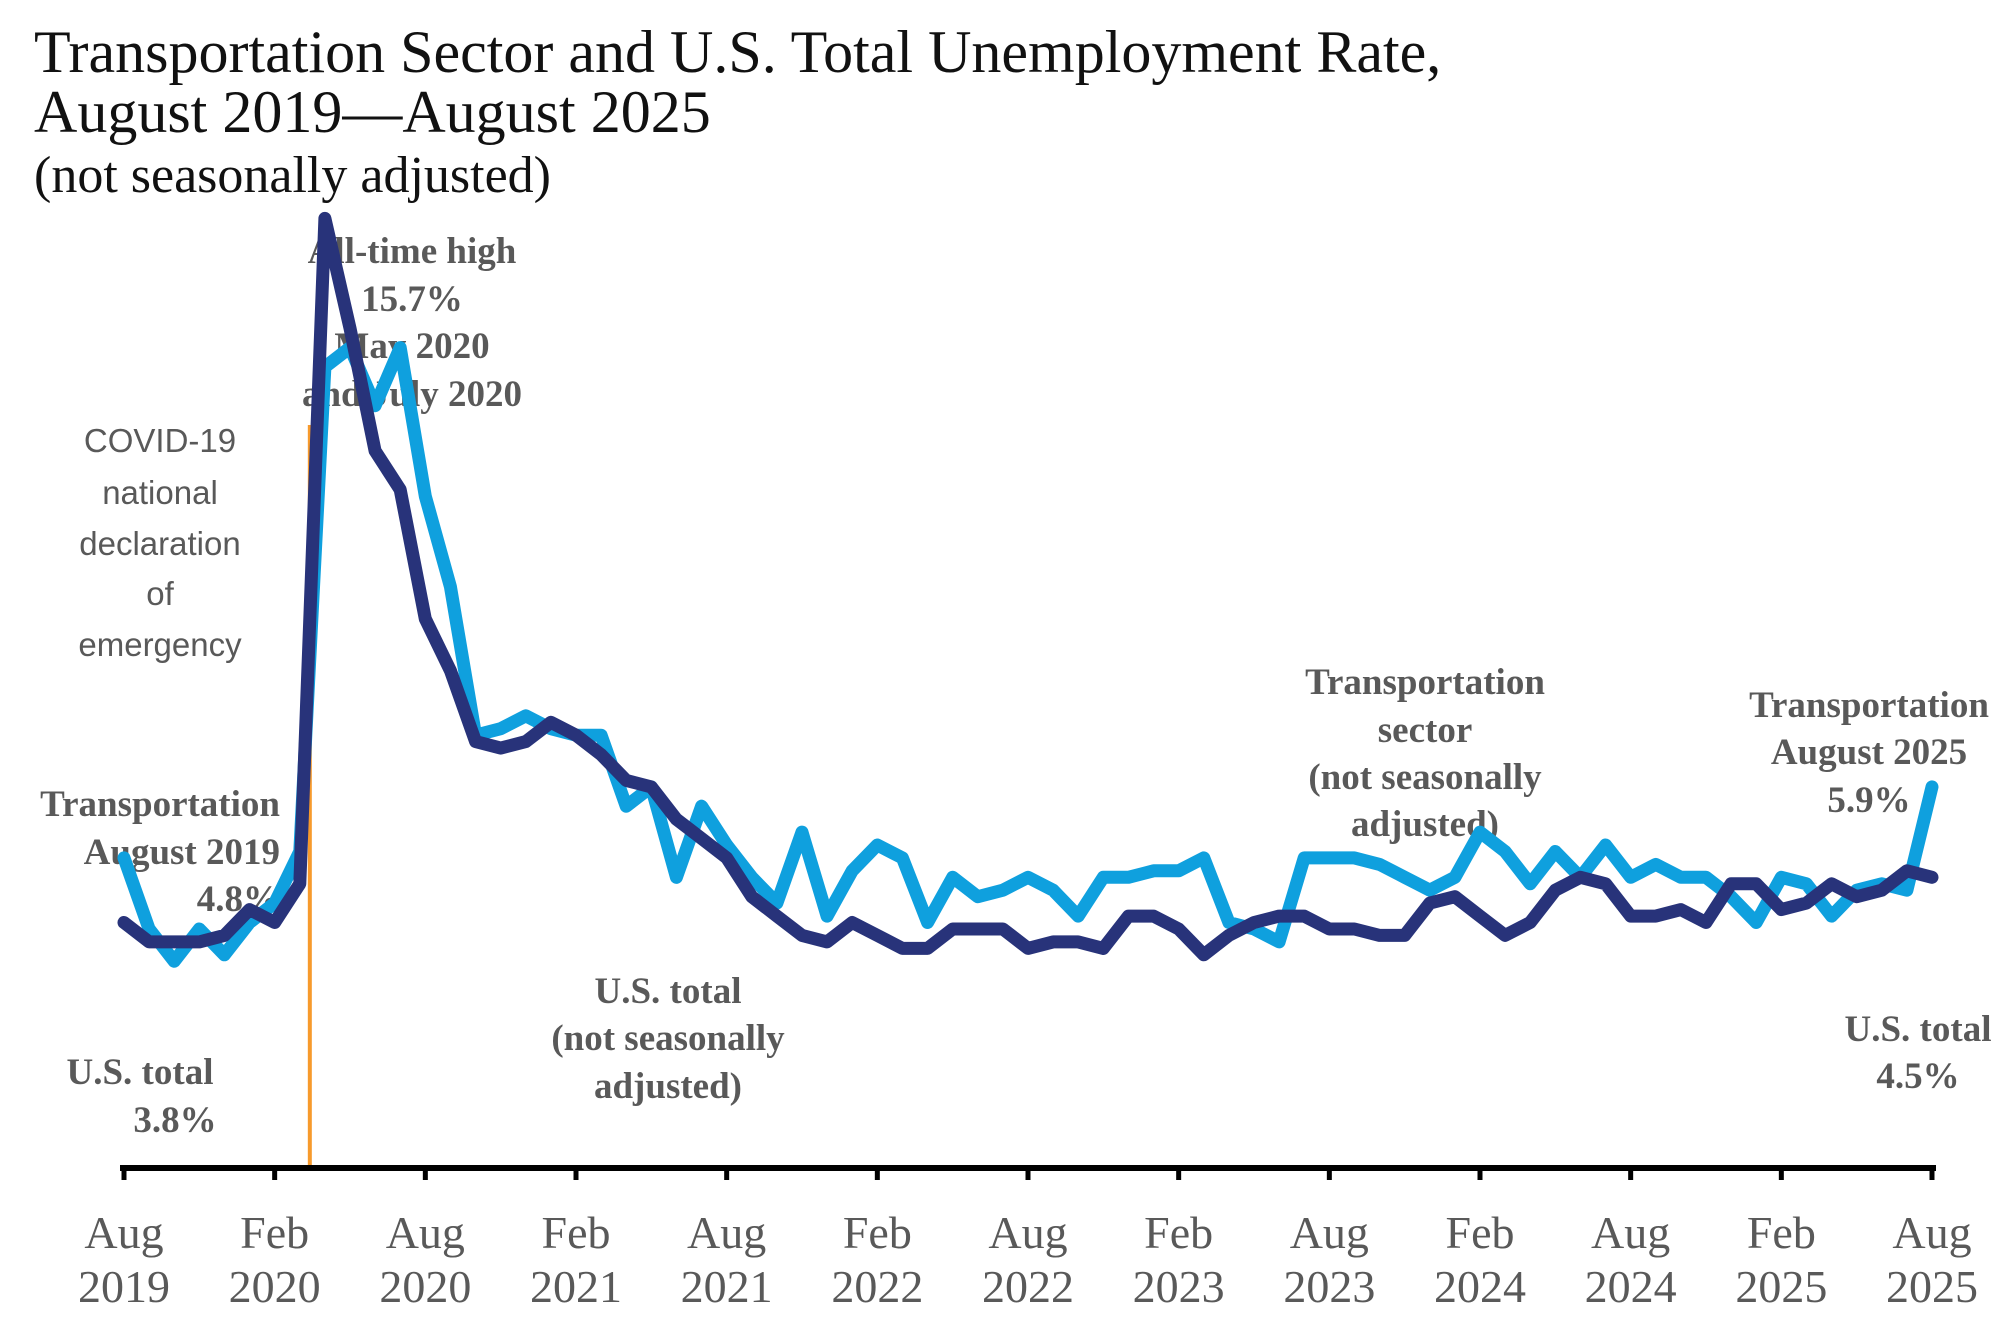 The width and height of the screenshot is (2013, 1320). What do you see at coordinates (412, 251) in the screenshot?
I see `annotation-line: All-time high` at bounding box center [412, 251].